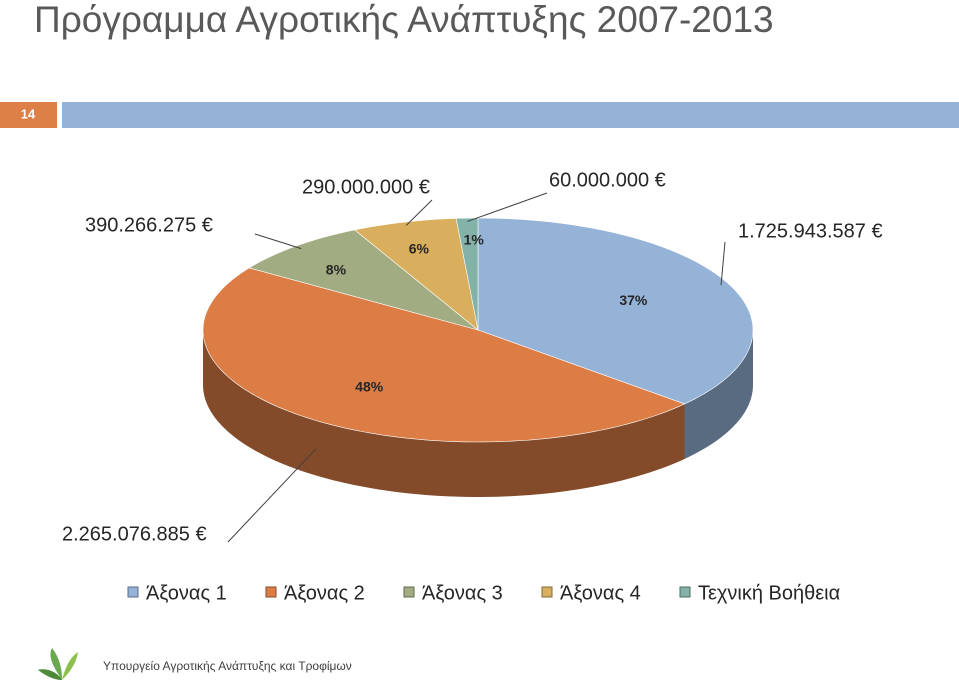  What do you see at coordinates (134, 534) in the screenshot?
I see `value-label: 2.265.076.885 €` at bounding box center [134, 534].